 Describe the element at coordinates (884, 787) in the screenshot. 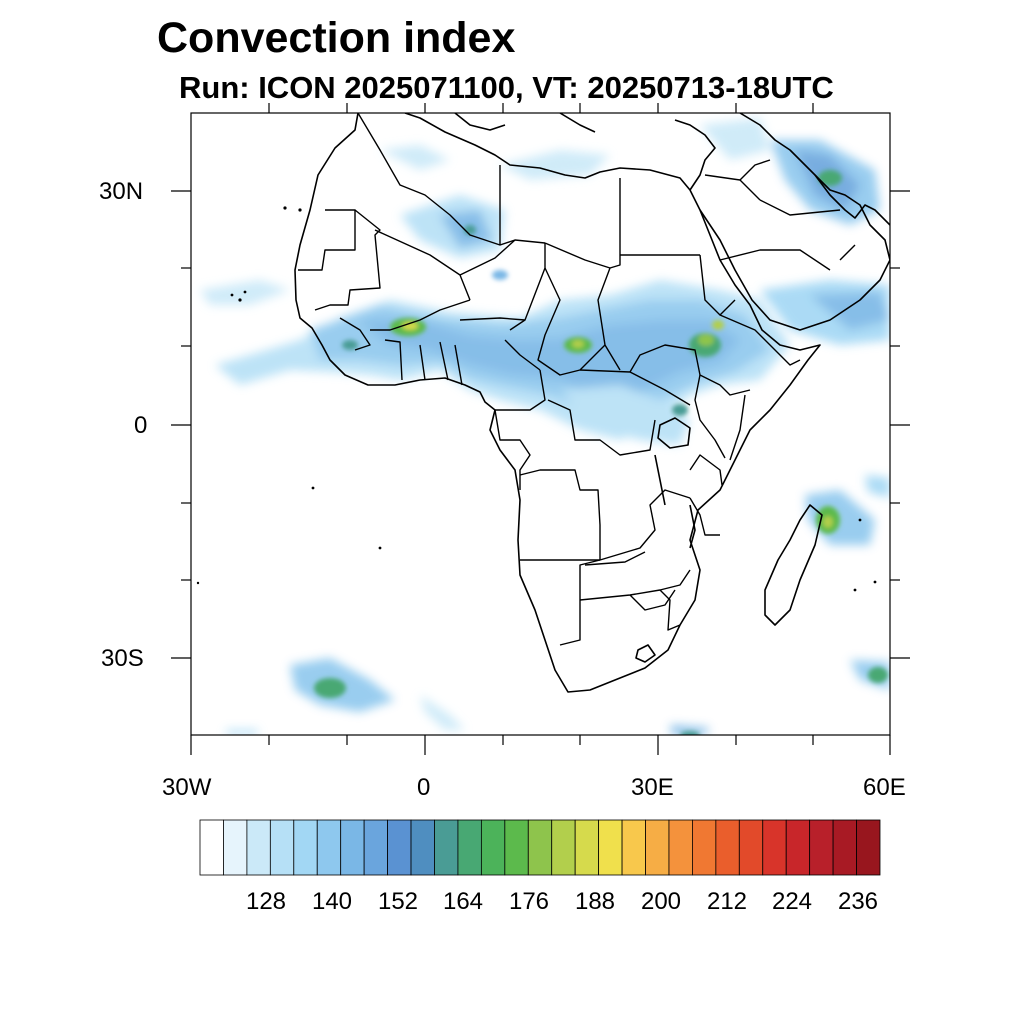

I see `lon-label-60e: 60E` at that location.